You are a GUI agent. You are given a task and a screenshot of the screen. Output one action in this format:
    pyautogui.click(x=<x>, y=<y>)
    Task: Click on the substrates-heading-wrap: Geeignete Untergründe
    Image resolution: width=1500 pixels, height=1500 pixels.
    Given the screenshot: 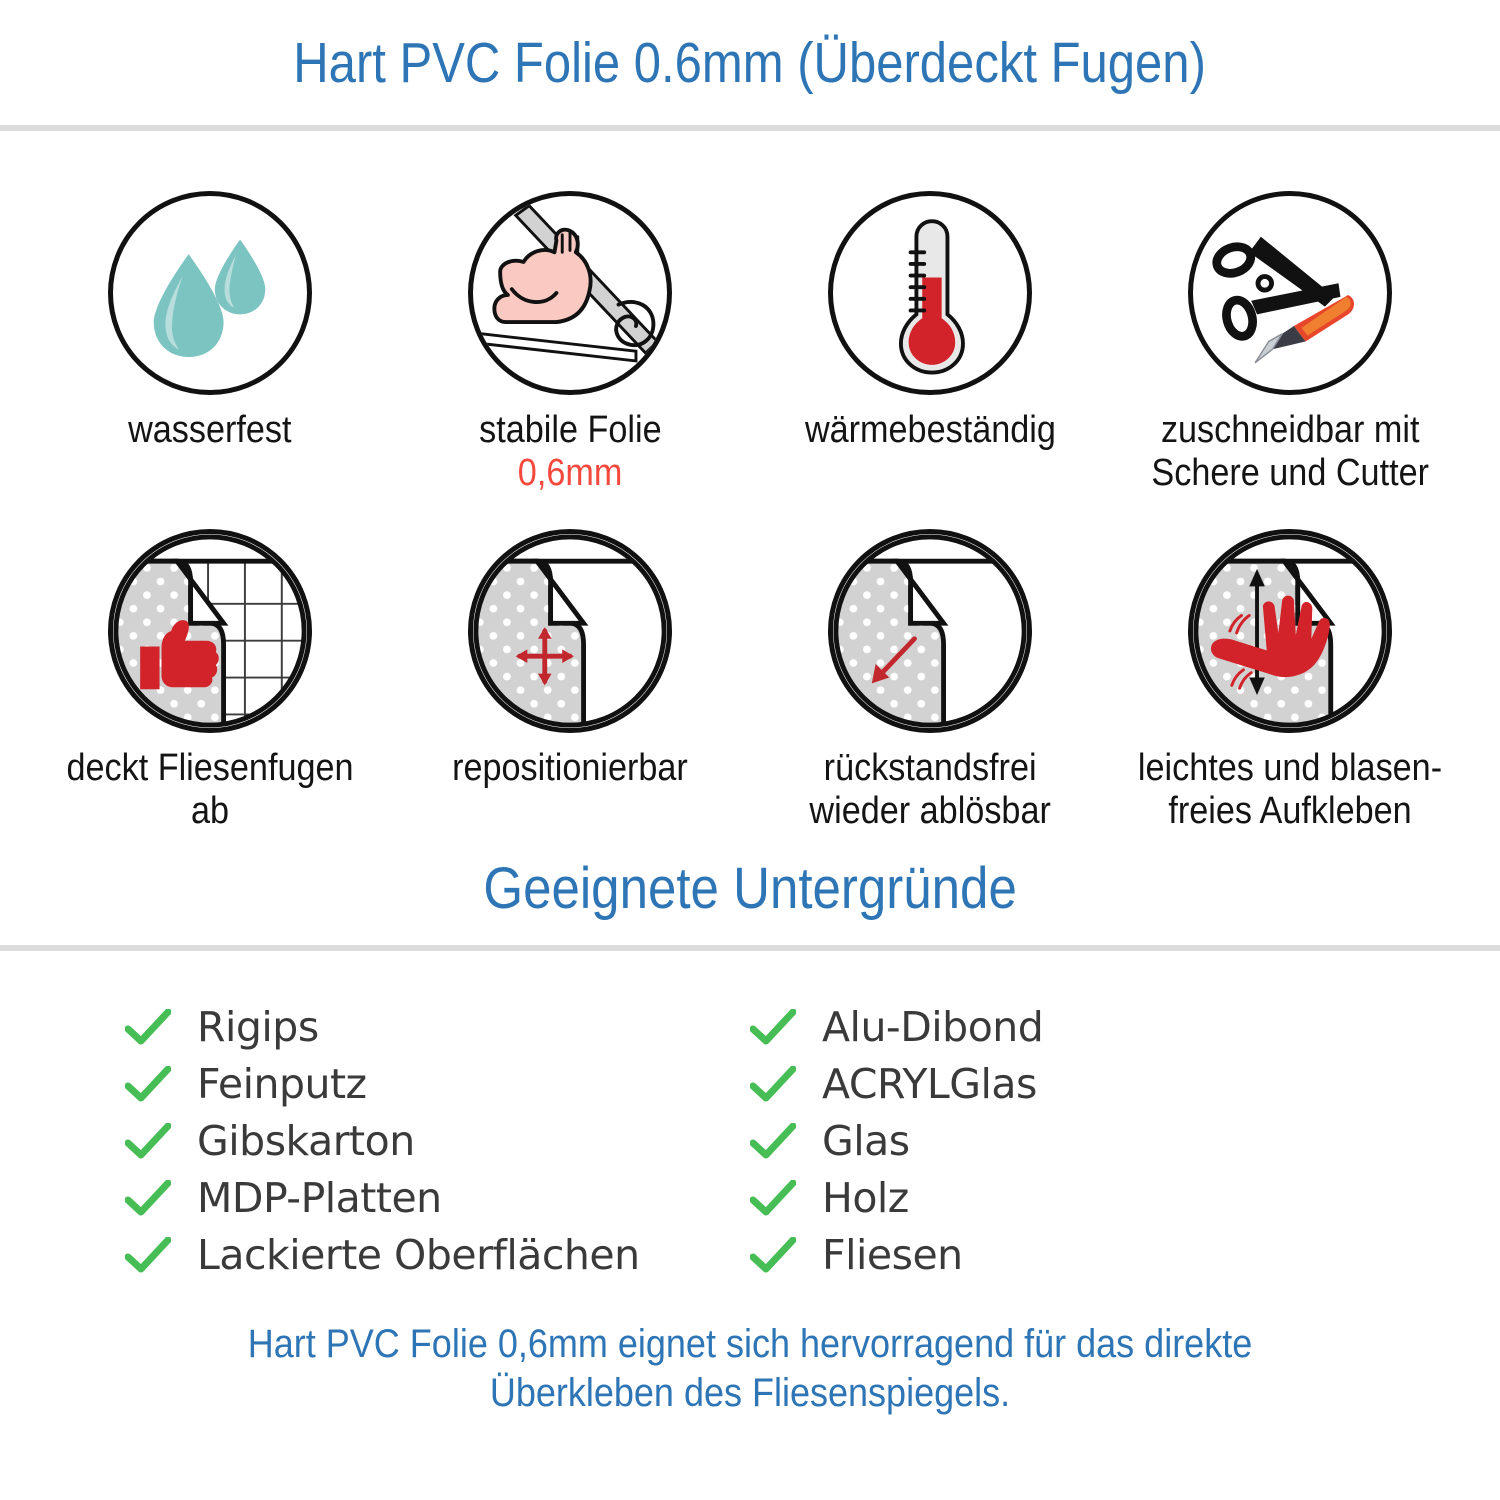 What is the action you would take?
    pyautogui.click(x=750, y=889)
    